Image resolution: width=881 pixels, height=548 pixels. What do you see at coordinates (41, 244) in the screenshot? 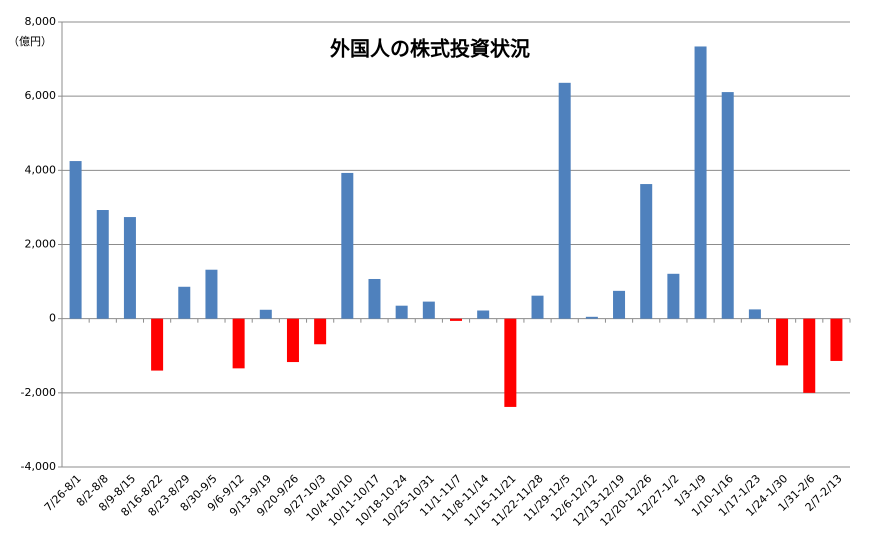
I see `y-tick-label: 2,000` at bounding box center [41, 244].